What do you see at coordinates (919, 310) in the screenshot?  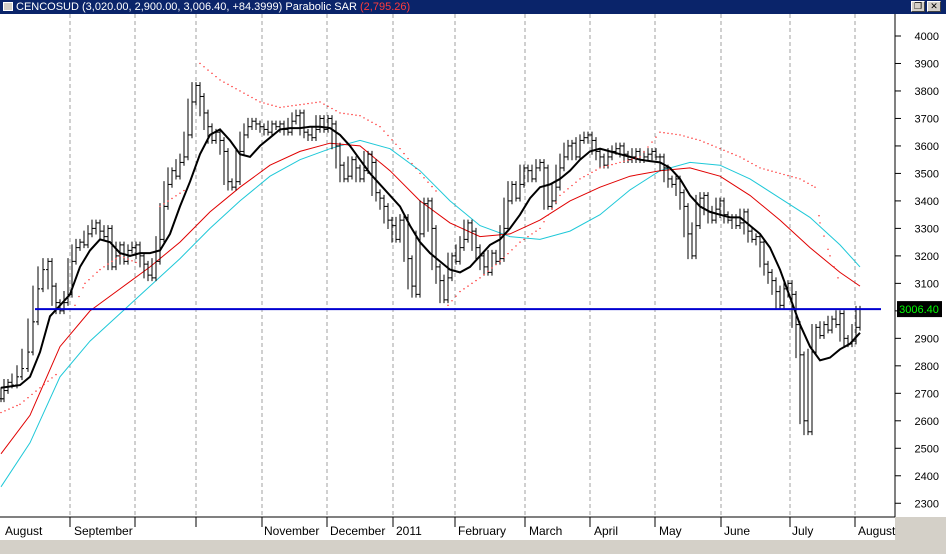 I see `last-price-label: 3006.40` at bounding box center [919, 310].